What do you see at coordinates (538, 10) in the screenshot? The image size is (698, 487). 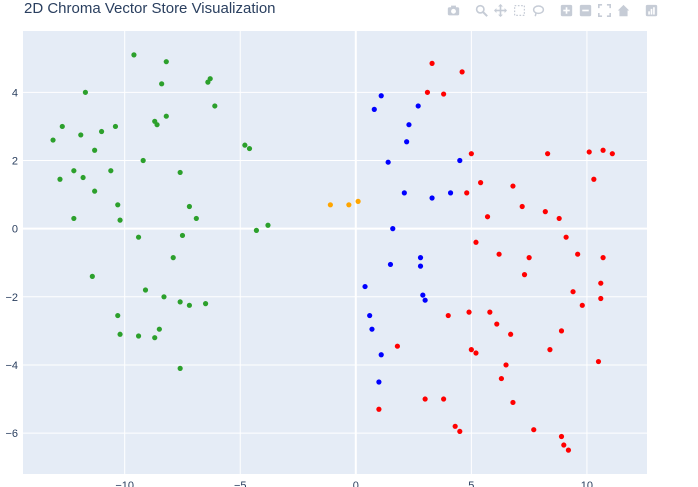 I see `lasso-select-icon` at bounding box center [538, 10].